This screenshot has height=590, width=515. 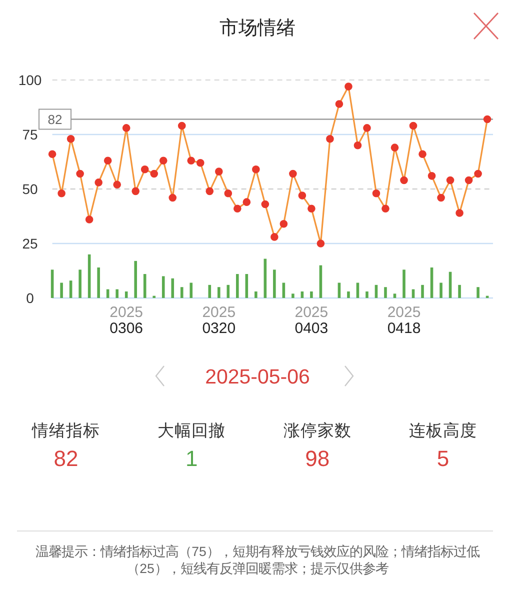 What do you see at coordinates (30, 80) in the screenshot?
I see `y-tick-label: 100` at bounding box center [30, 80].